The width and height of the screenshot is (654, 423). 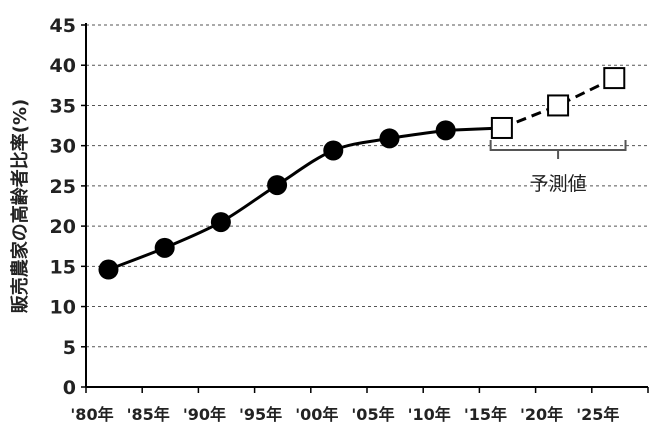 I want to click on x-tick-label: '00年, so click(x=316, y=414).